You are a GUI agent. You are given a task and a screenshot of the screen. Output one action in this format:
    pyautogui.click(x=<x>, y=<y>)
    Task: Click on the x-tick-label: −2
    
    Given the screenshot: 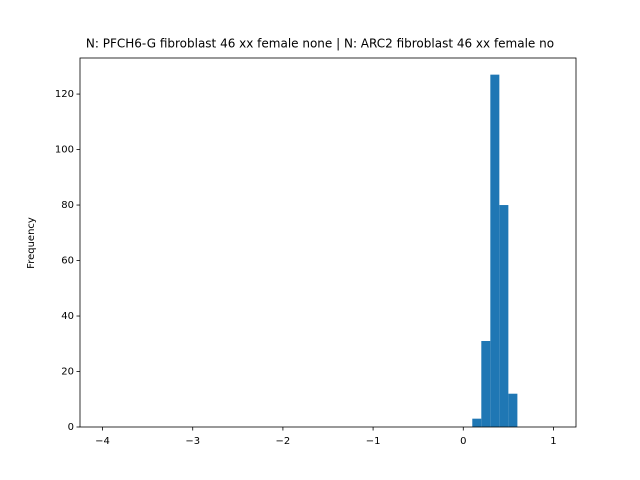 What is the action you would take?
    pyautogui.click(x=283, y=441)
    